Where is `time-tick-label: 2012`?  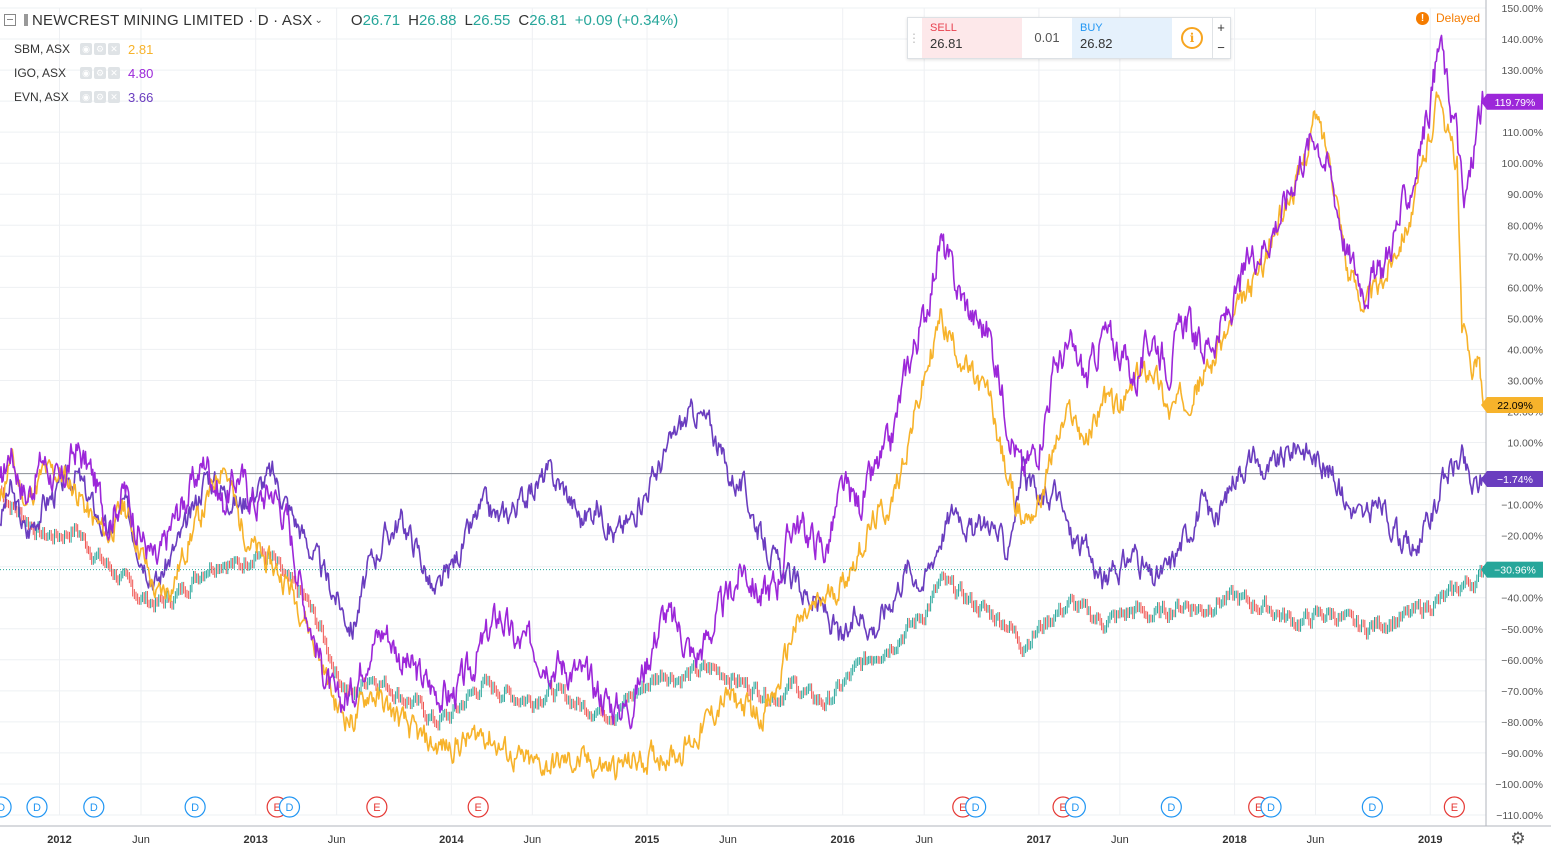 time-tick-label: 2012 is located at coordinates (59, 840).